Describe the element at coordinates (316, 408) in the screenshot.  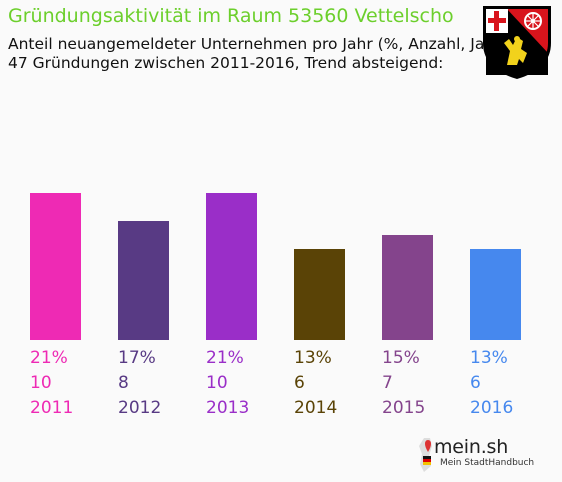
I see `year-label: 2014` at that location.